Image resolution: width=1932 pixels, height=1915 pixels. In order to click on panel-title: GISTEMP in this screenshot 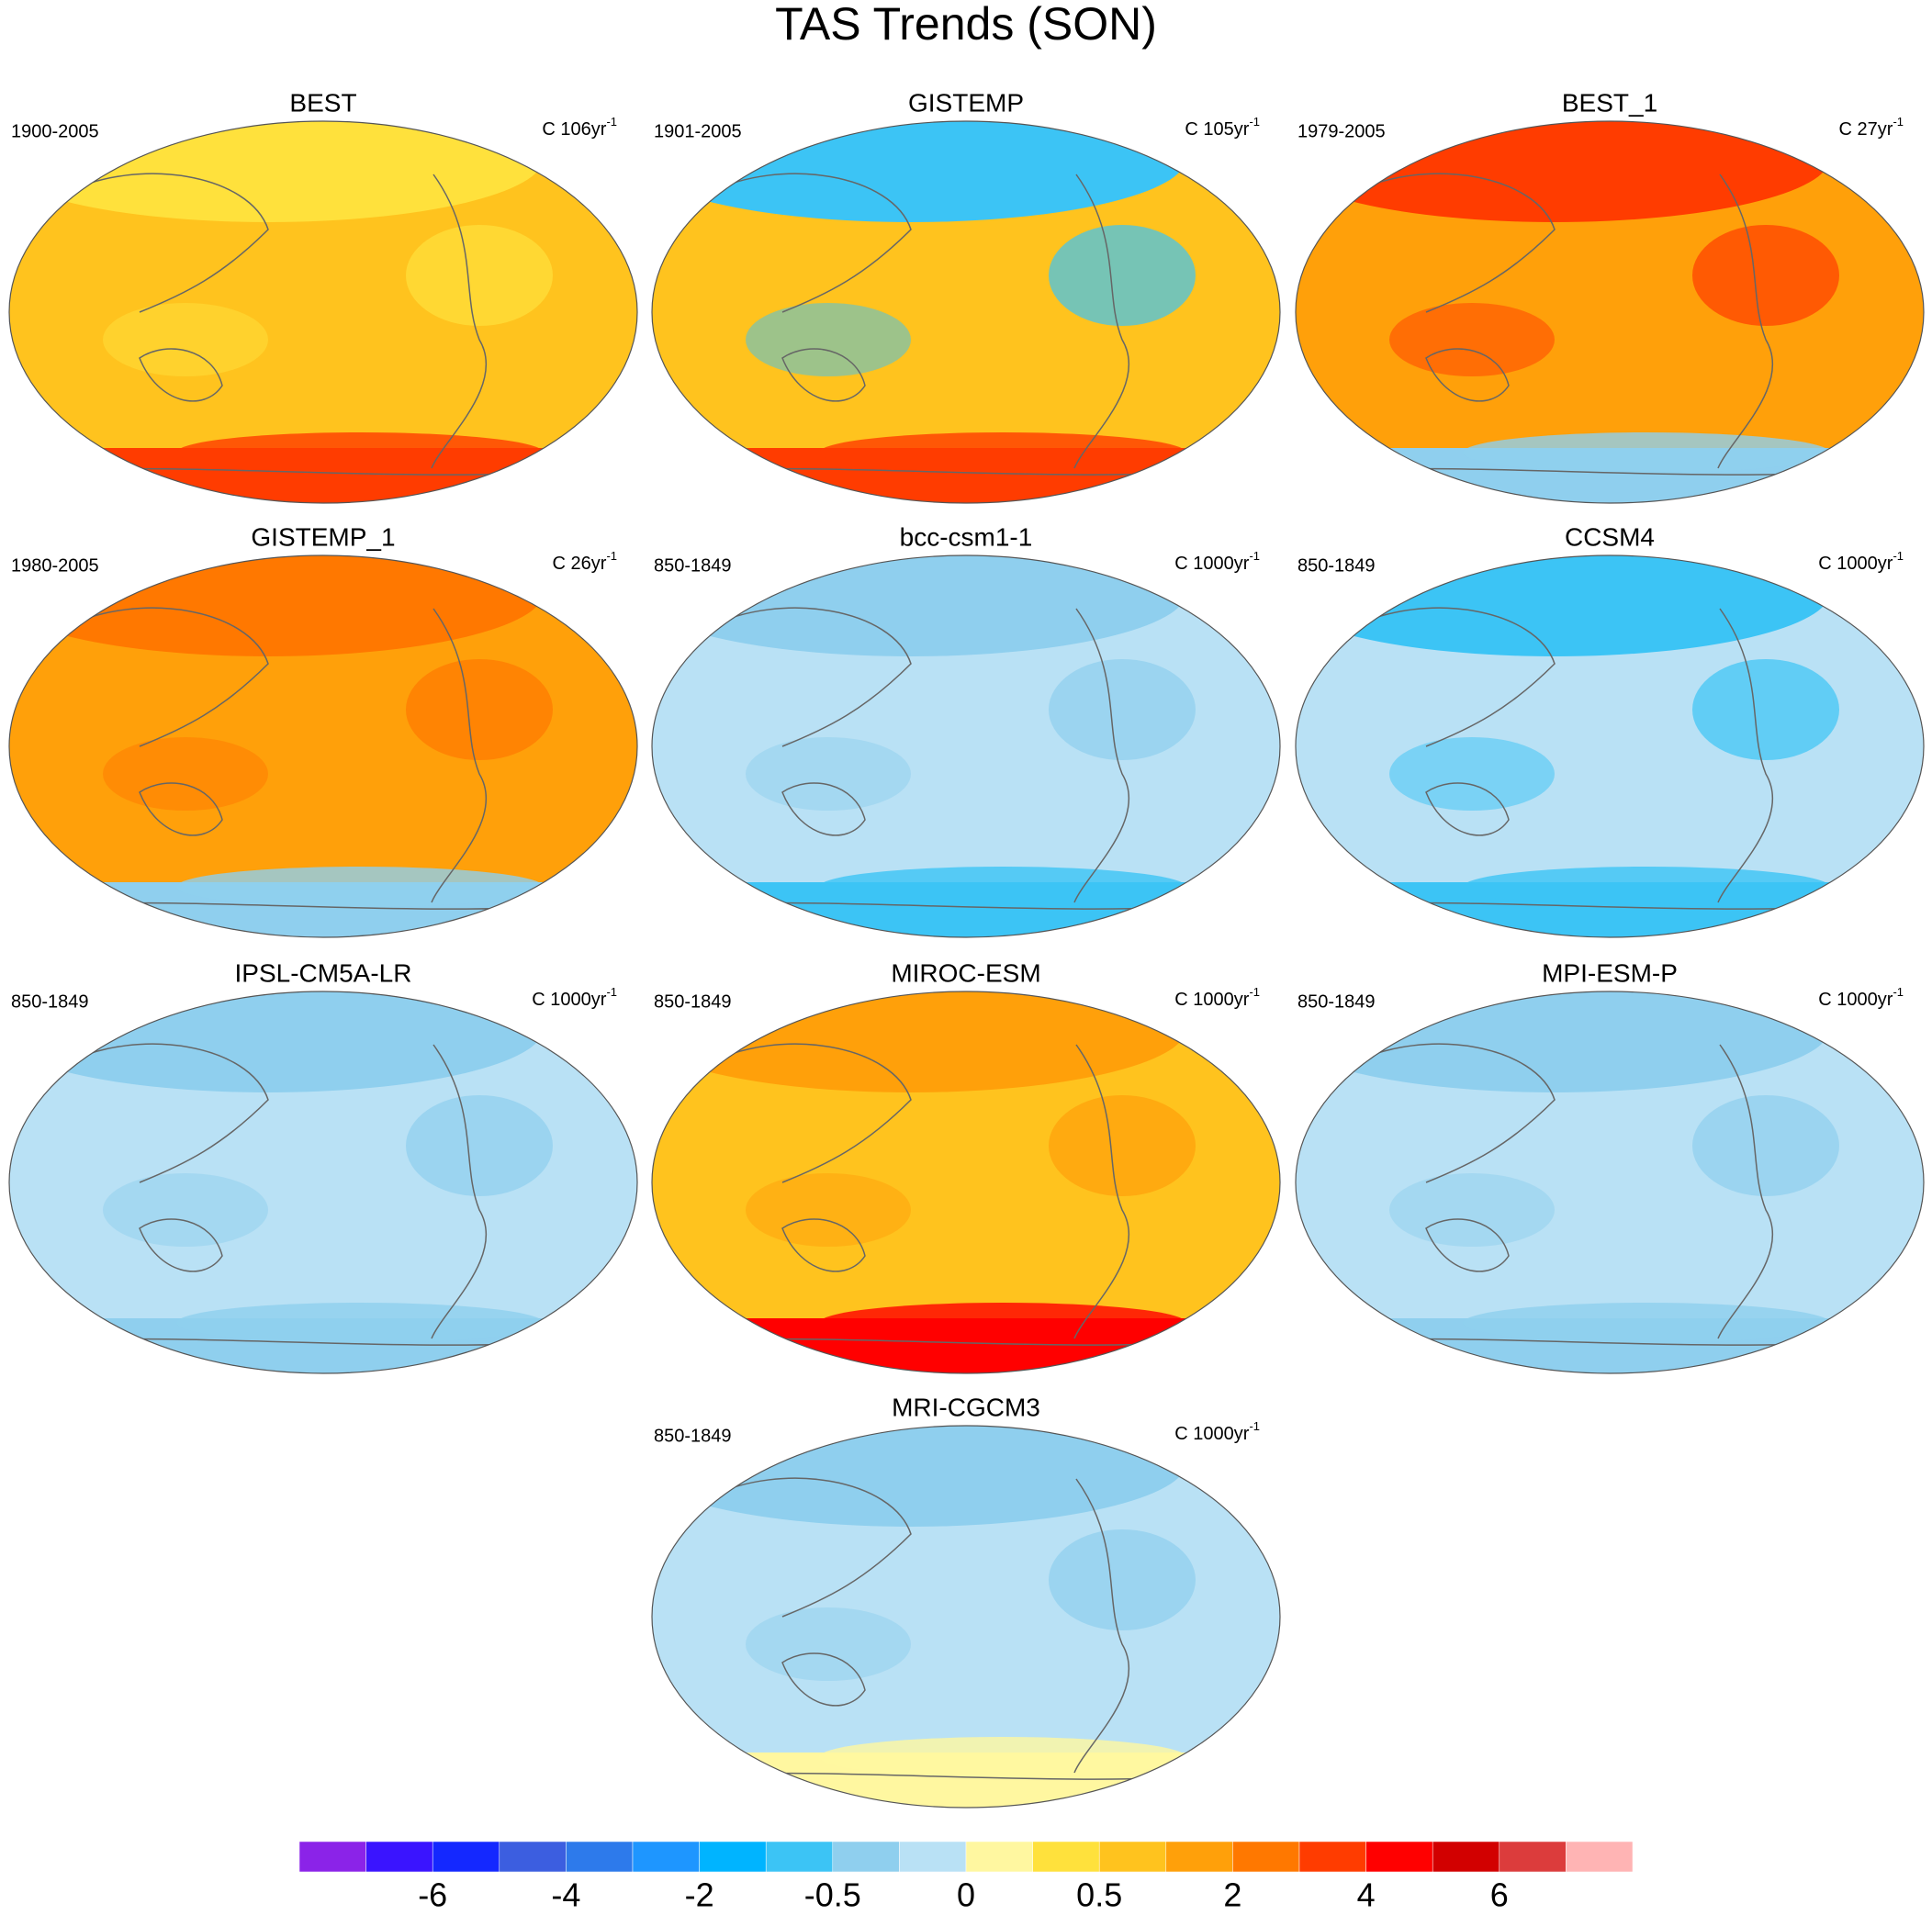, I will do `click(966, 102)`.